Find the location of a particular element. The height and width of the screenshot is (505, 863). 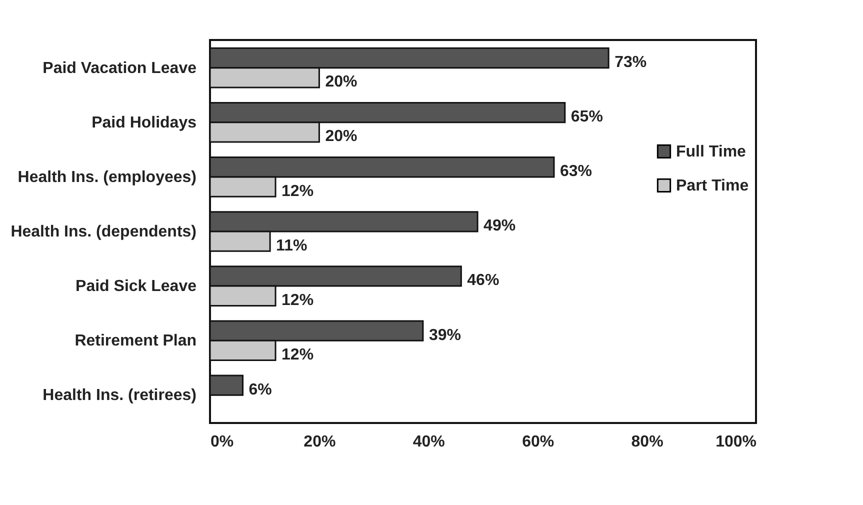

y-tick-label: Paid Holidays is located at coordinates (144, 123).